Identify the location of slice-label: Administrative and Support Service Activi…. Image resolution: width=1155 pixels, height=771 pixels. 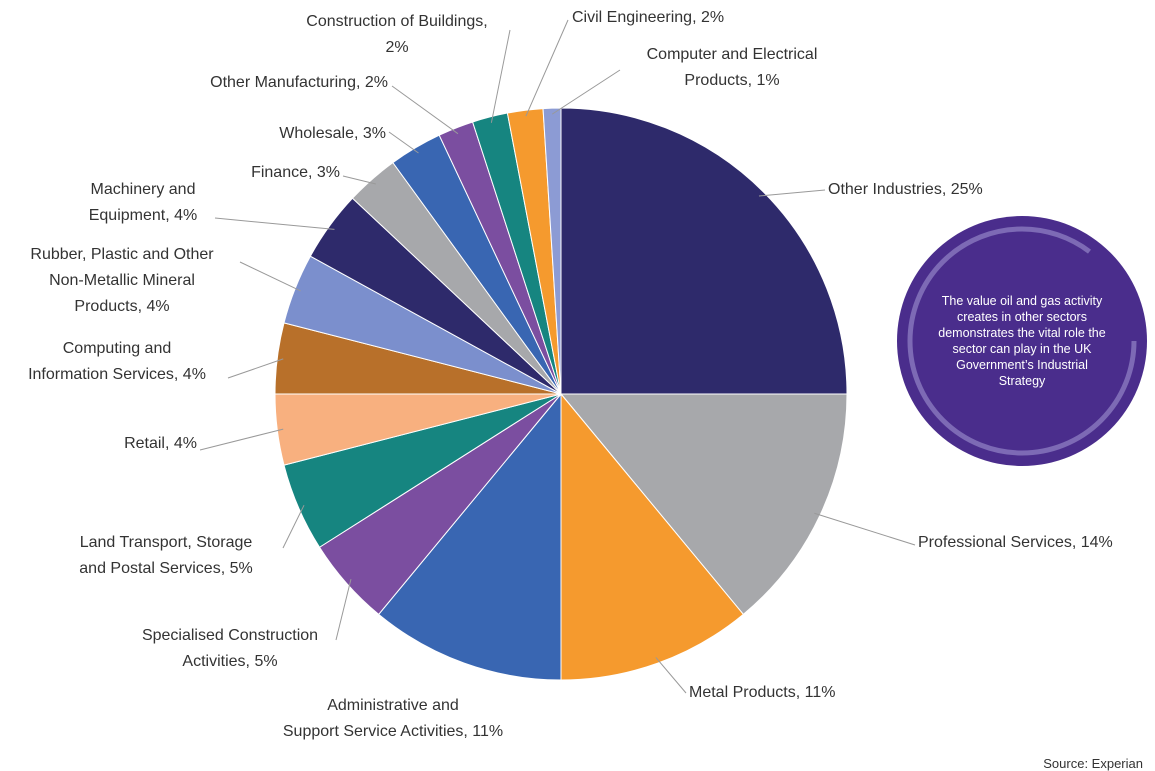
(393, 718).